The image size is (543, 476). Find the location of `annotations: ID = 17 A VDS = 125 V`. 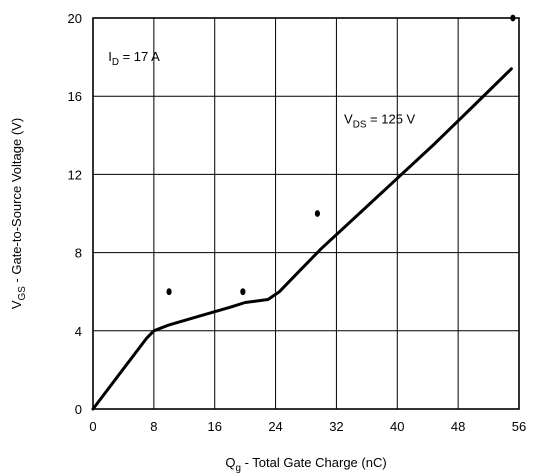

annotations: ID = 17 A VDS = 125 V is located at coordinates (261, 90).